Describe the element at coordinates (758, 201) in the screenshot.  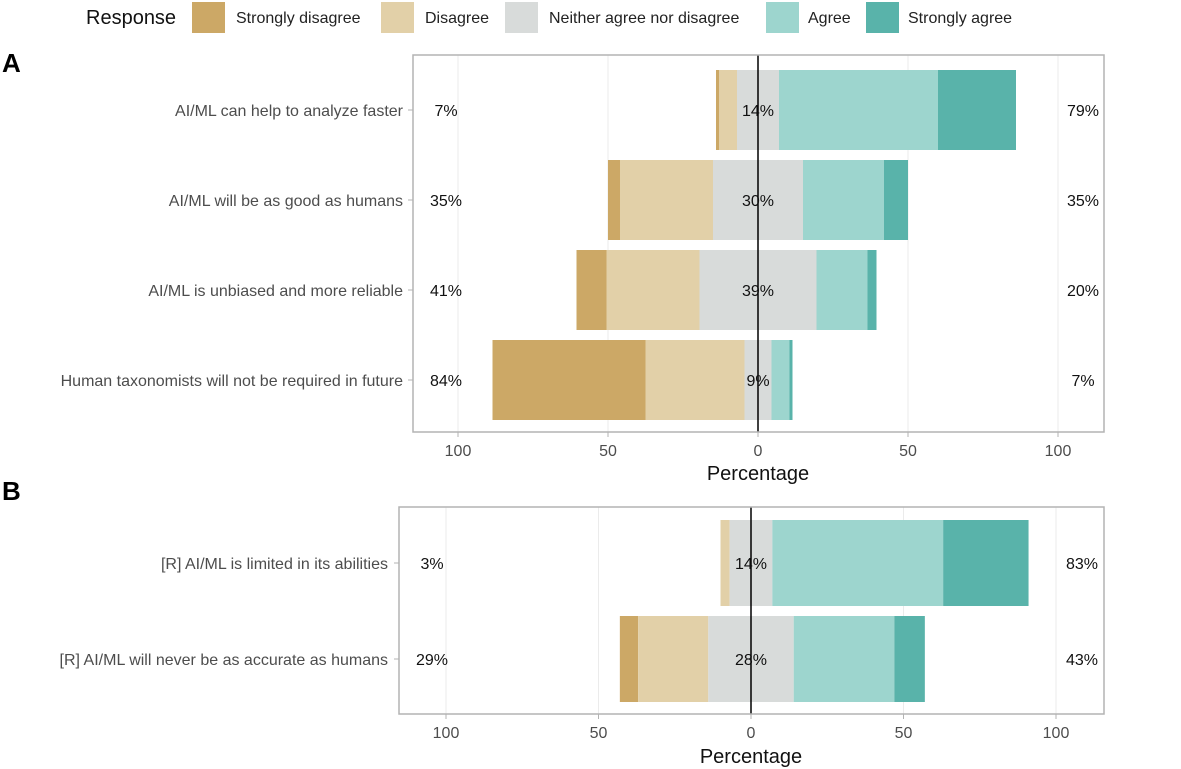
I see `center-percent-label: 30%` at that location.